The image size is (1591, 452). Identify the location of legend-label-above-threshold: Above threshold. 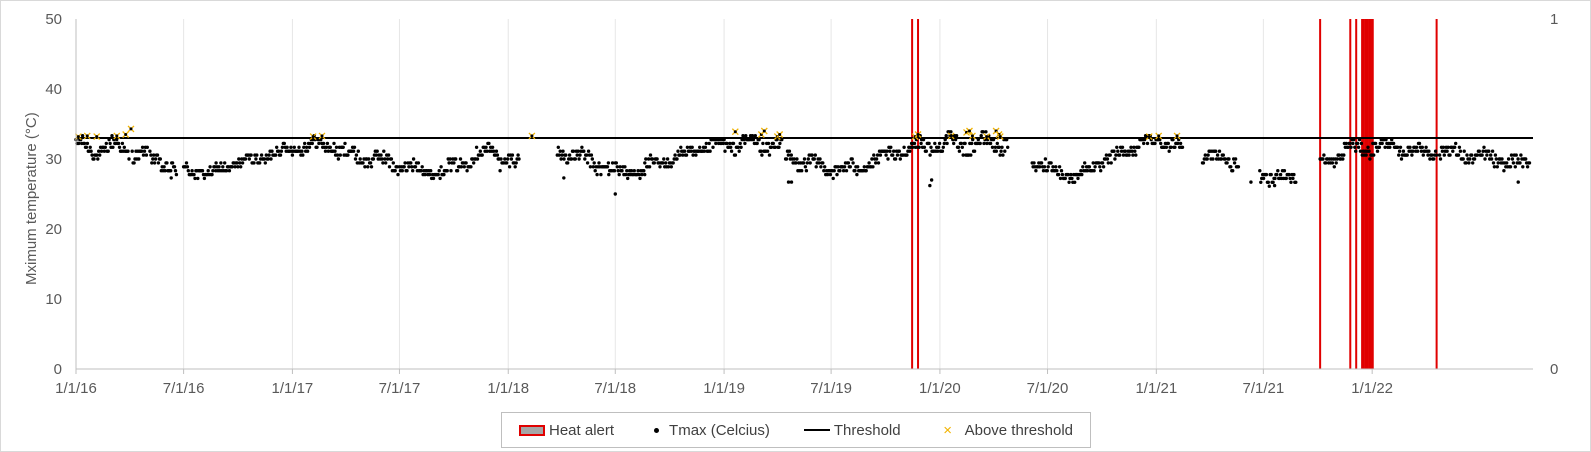
(1018, 430).